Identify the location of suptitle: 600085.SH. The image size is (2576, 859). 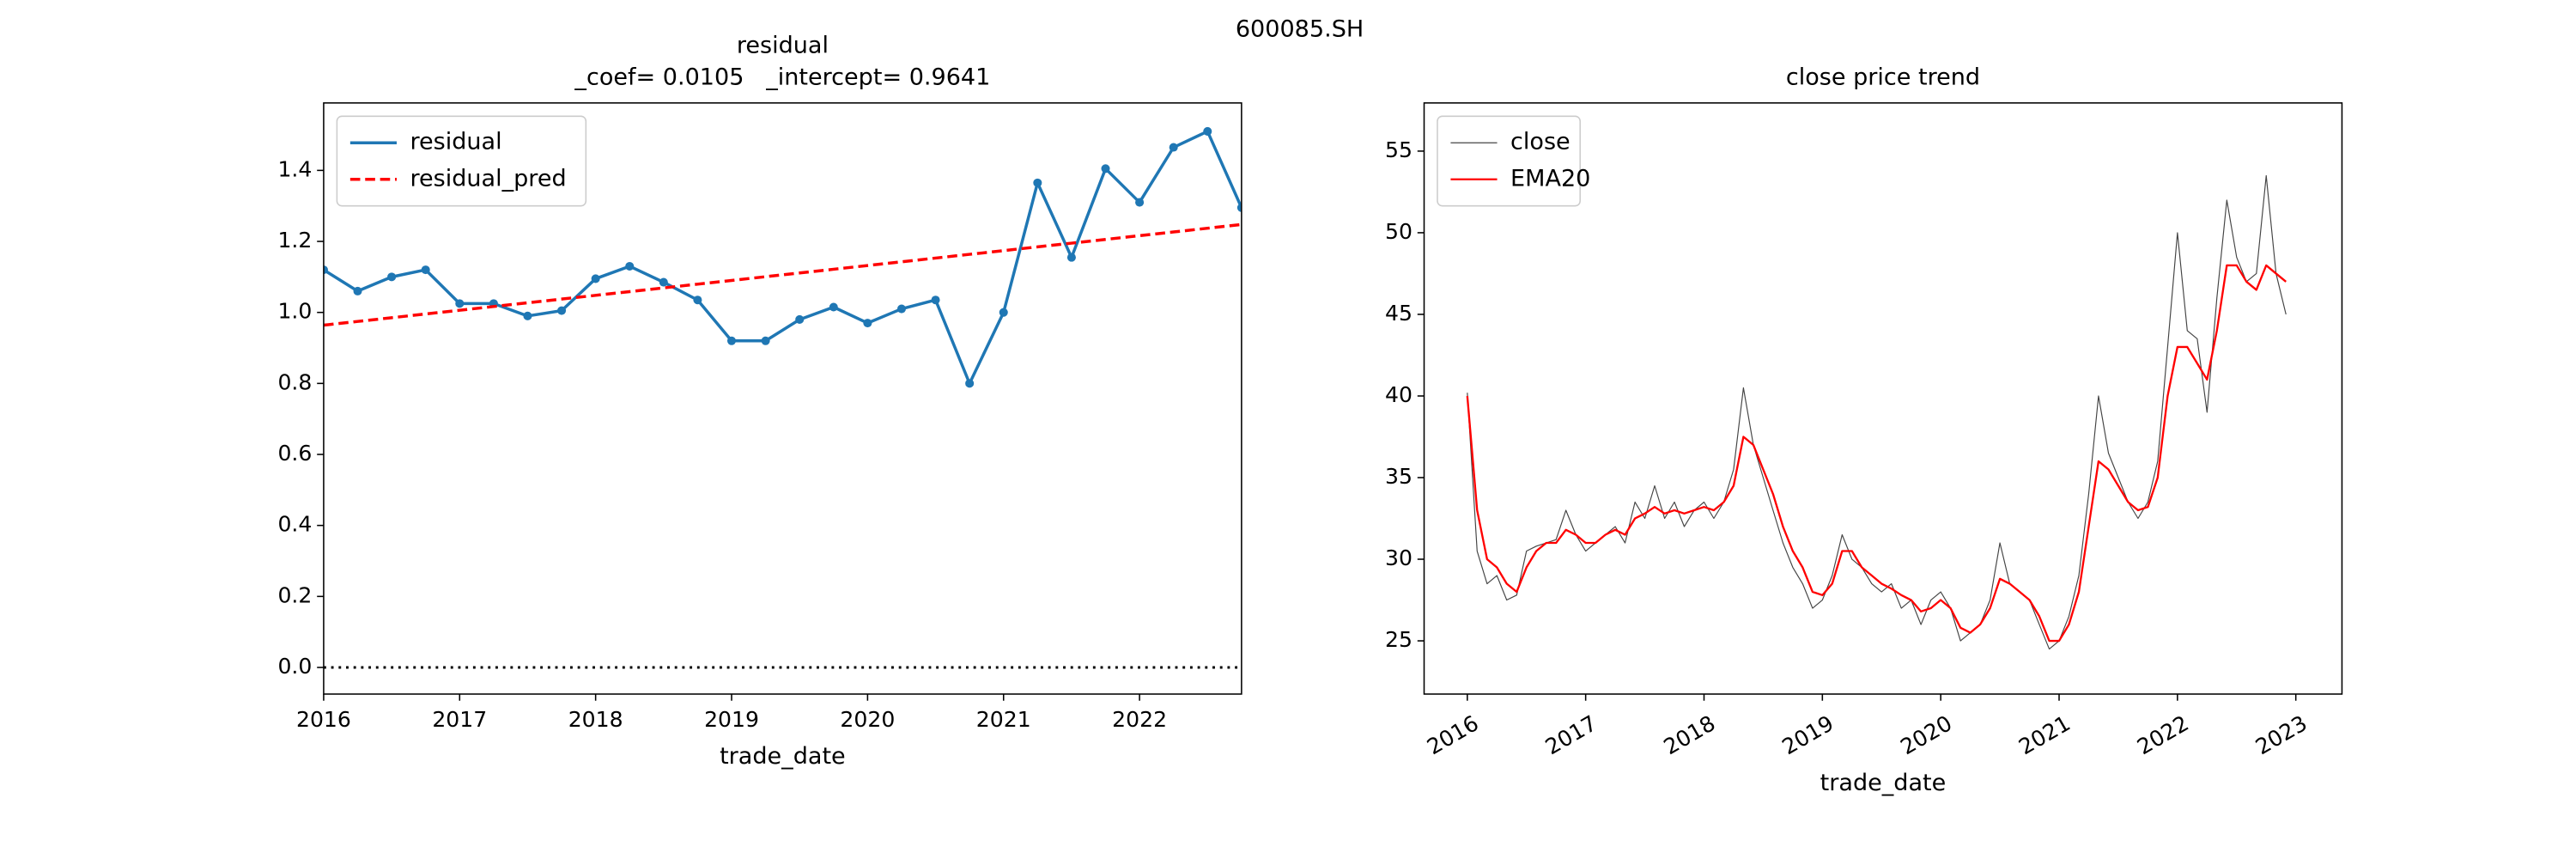
(1300, 29).